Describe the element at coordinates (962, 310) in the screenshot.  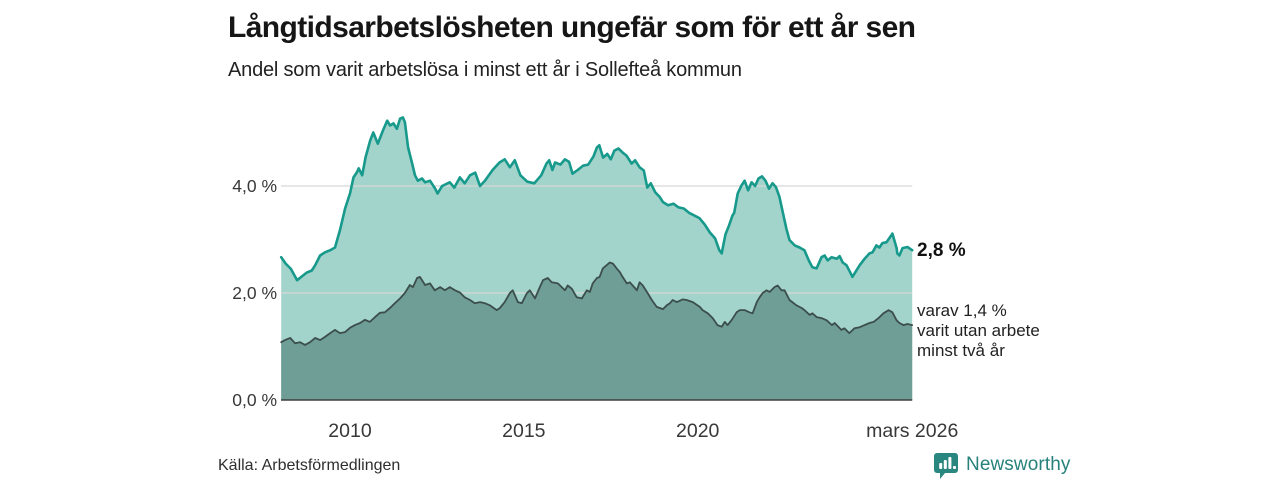
I see `secondary-series-label-line1: varav 1,4 %` at that location.